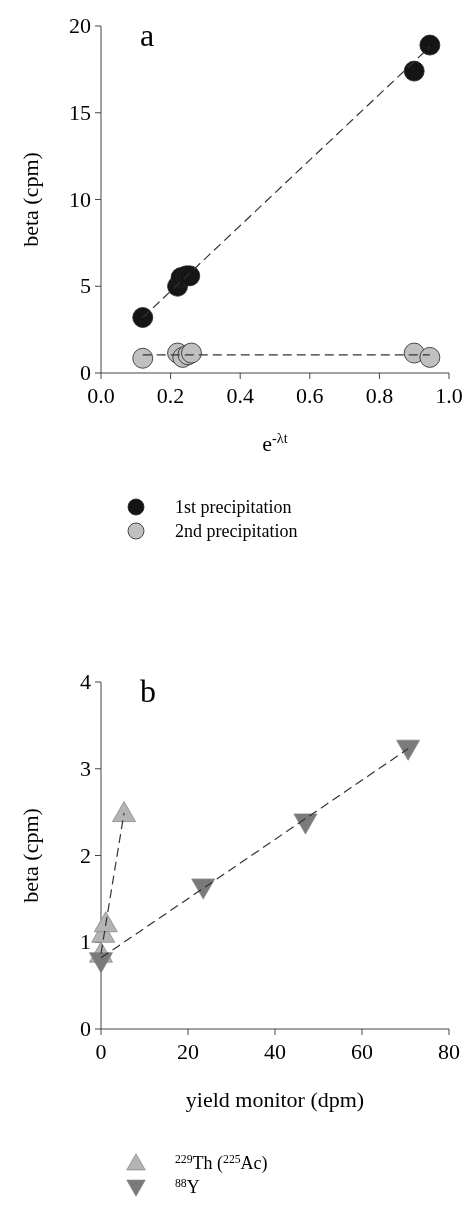  What do you see at coordinates (85, 286) in the screenshot?
I see `y-tick-label: 5` at bounding box center [85, 286].